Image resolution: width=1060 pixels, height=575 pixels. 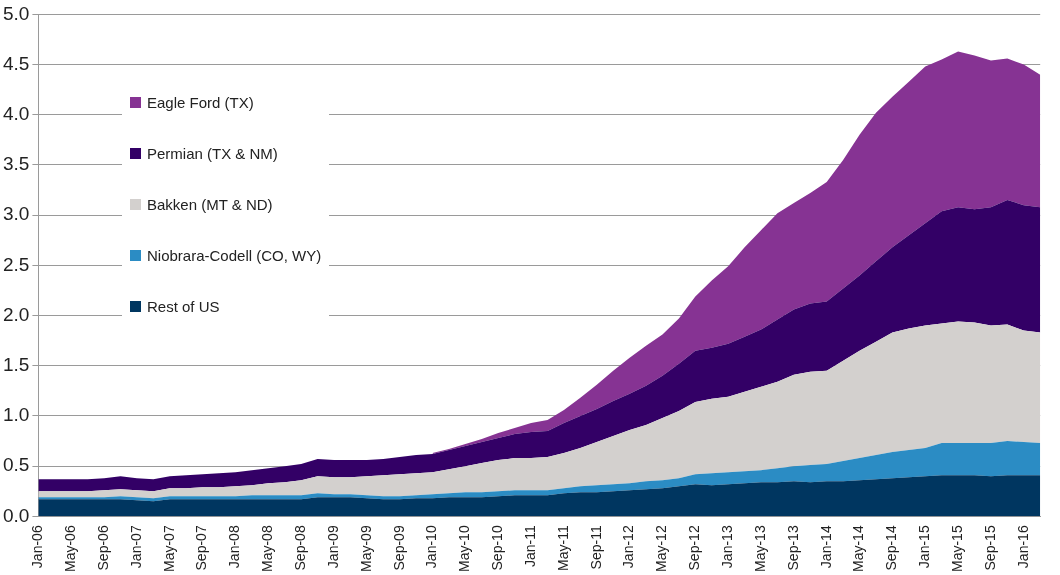 I want to click on x-tick-label: Sep-12, so click(x=694, y=548).